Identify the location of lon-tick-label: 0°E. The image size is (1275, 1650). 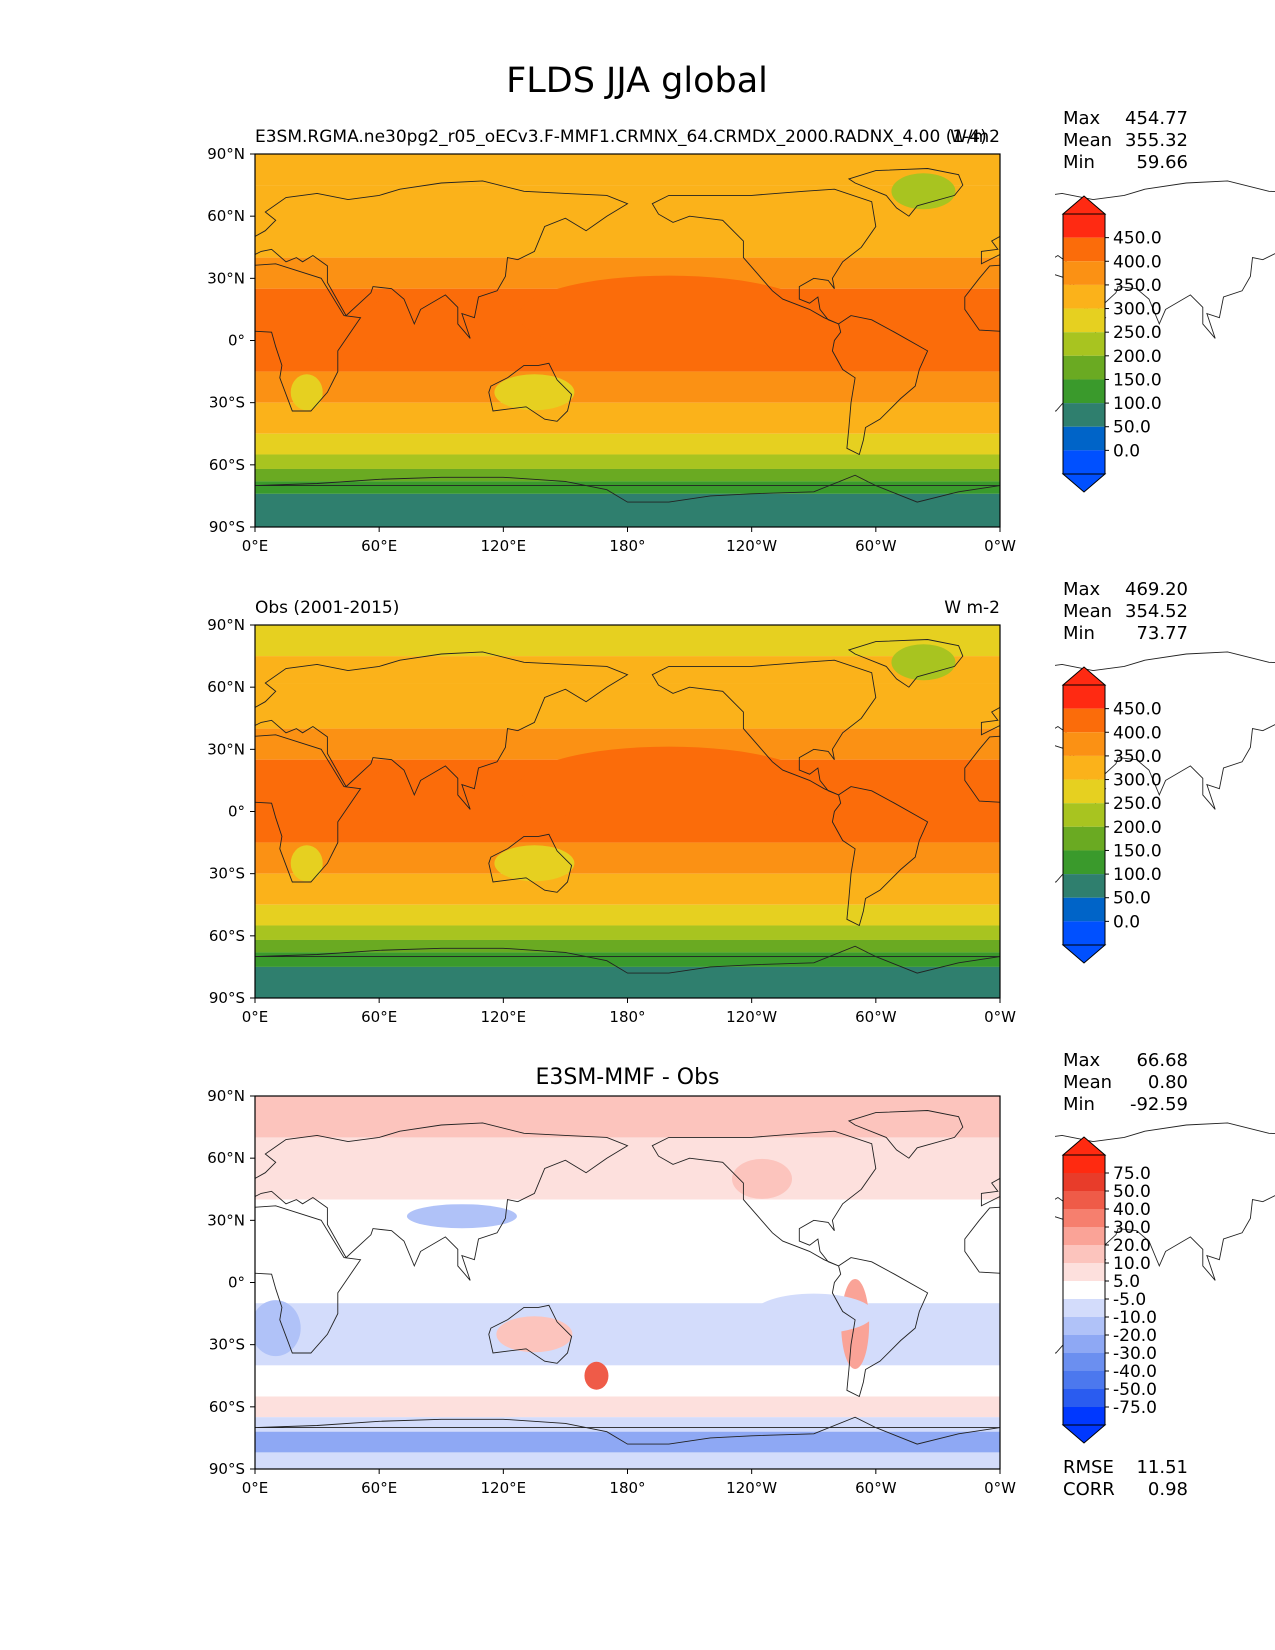
(255, 1488).